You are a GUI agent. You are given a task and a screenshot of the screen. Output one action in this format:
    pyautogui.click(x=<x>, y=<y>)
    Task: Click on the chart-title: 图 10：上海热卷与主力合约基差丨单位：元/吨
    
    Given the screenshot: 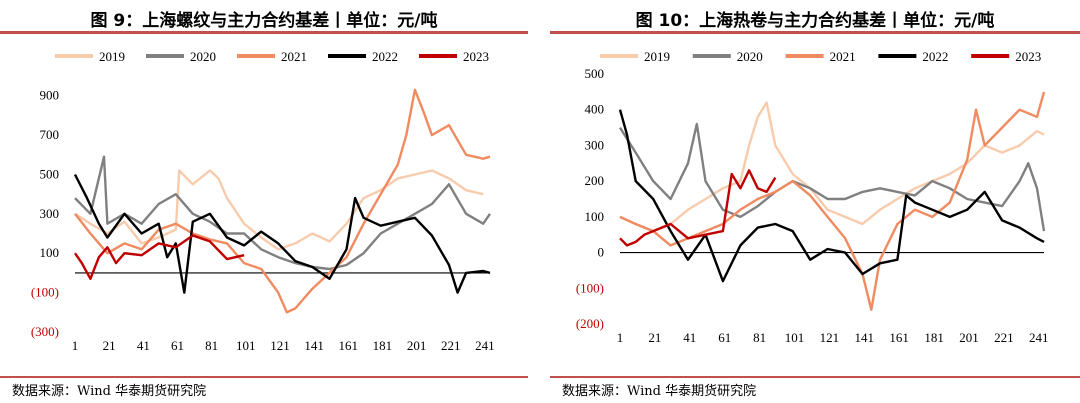 What is the action you would take?
    pyautogui.click(x=815, y=21)
    